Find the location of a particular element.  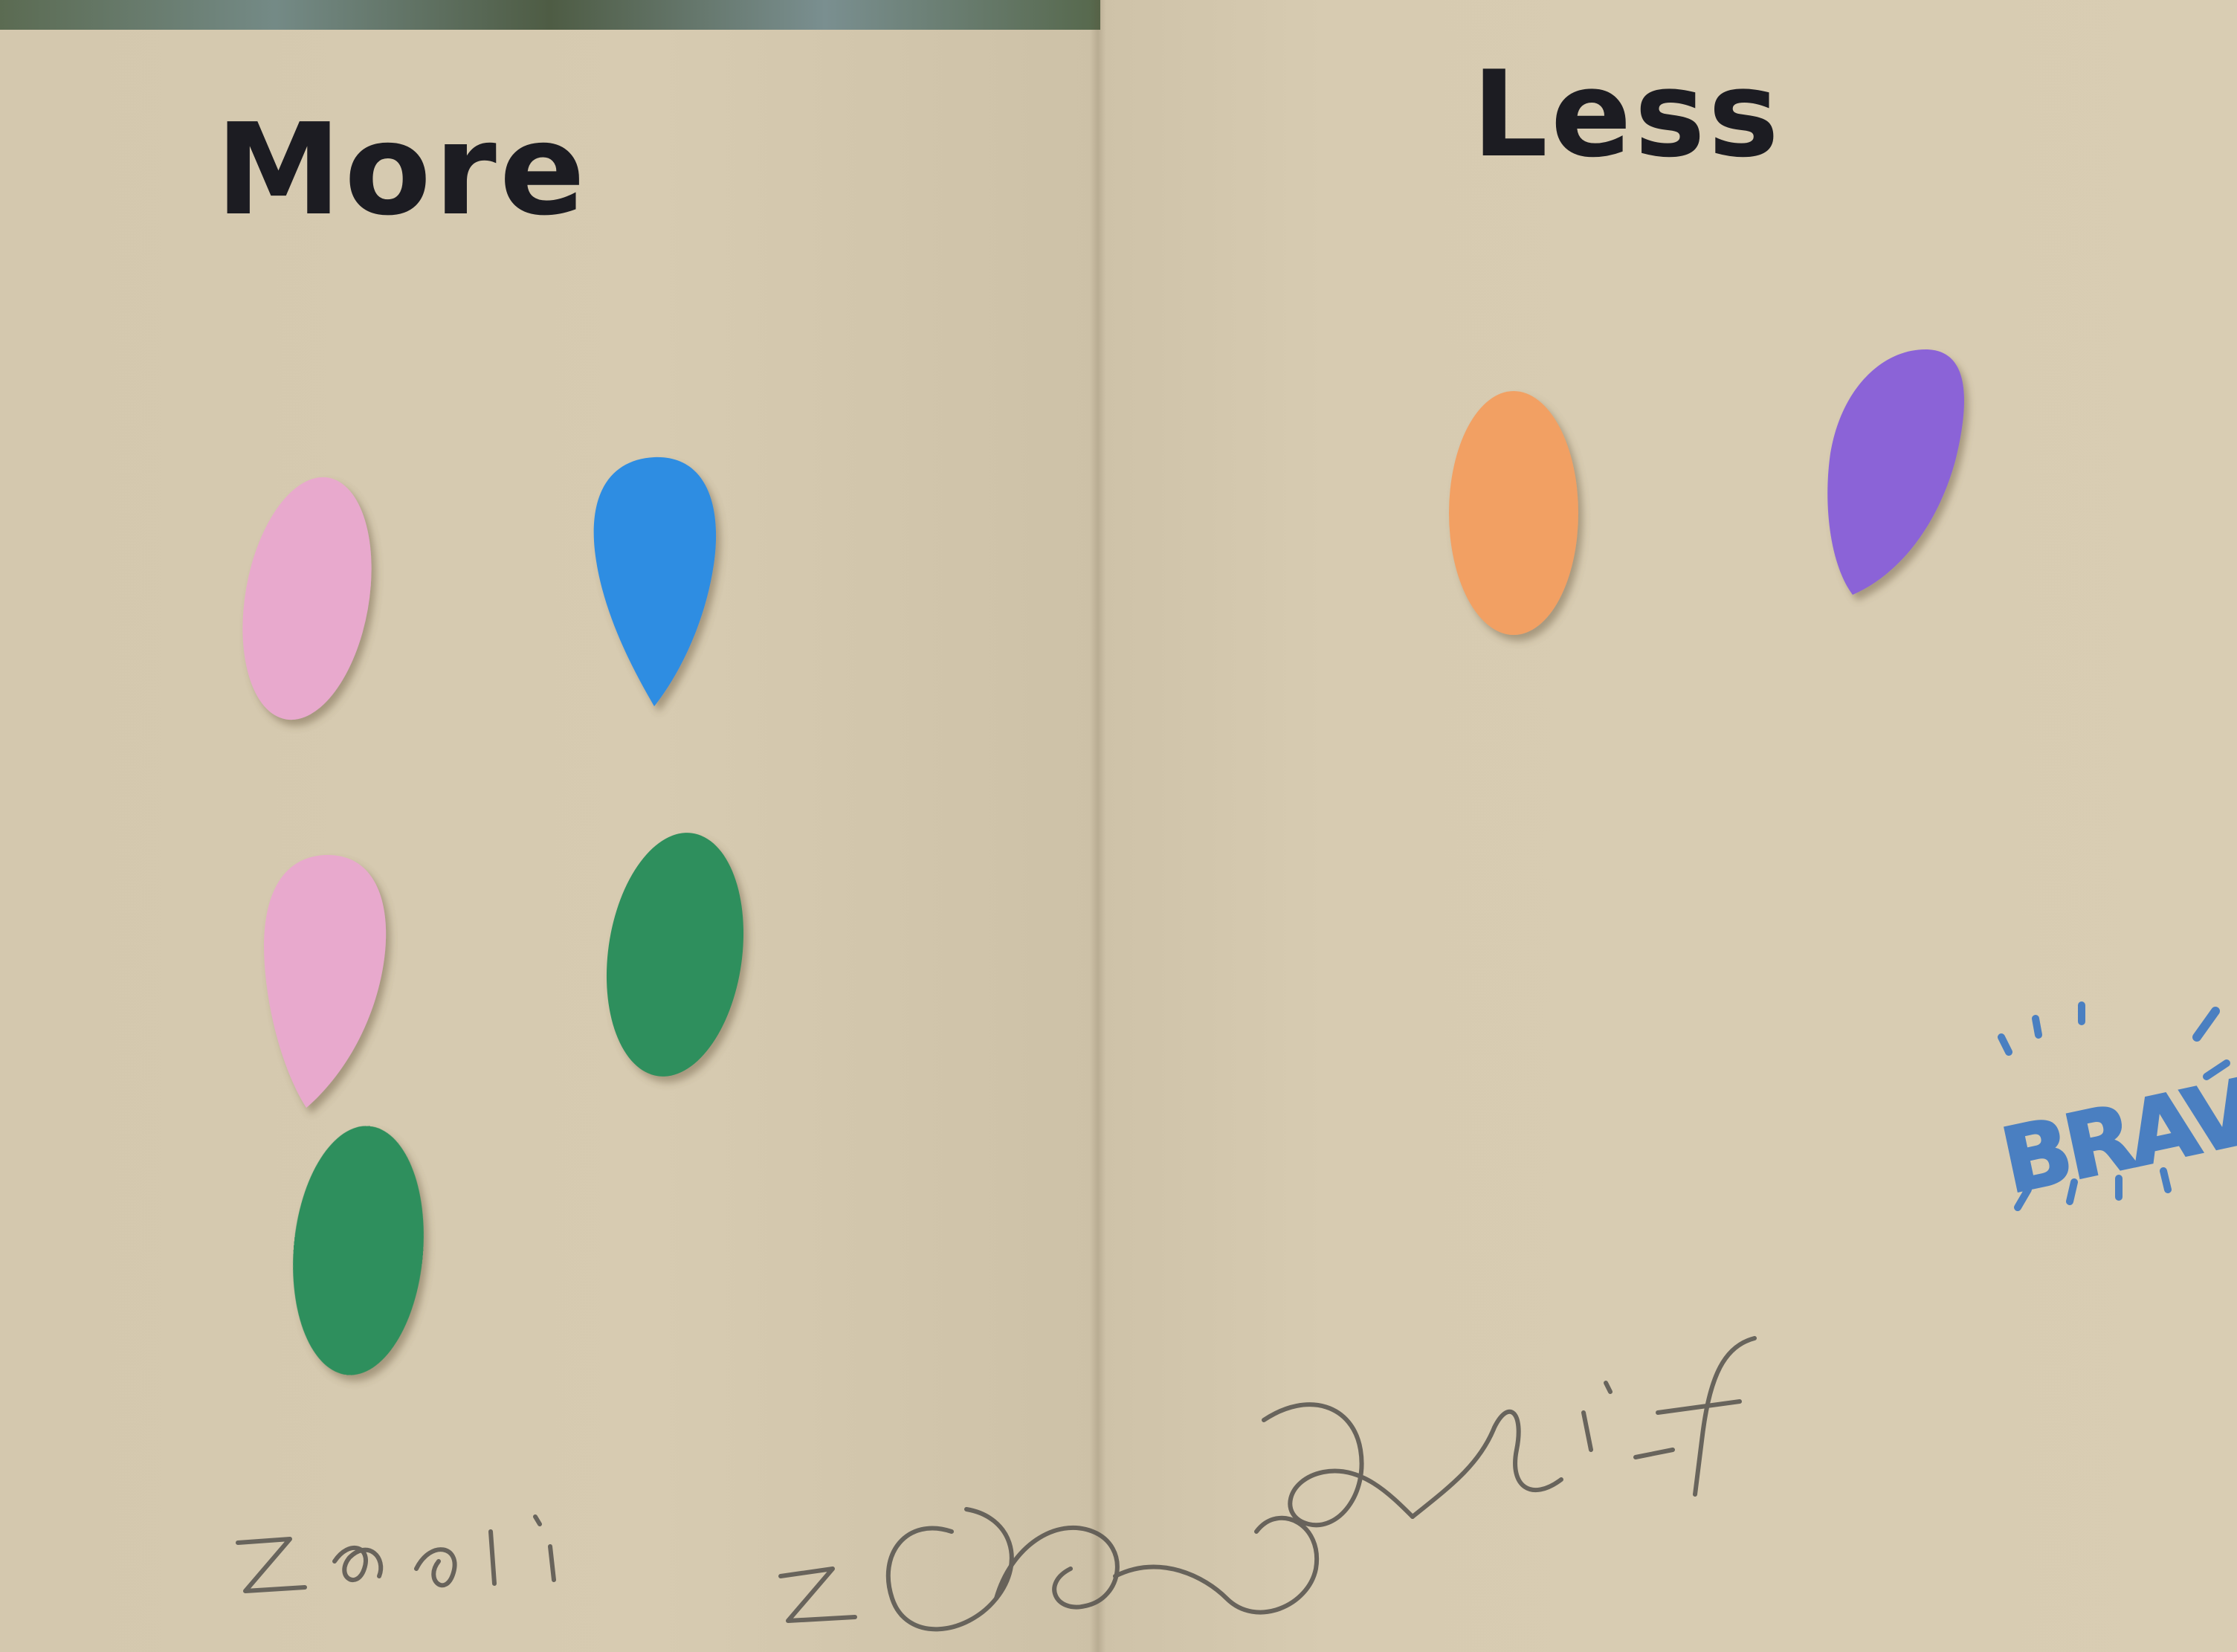

bravo-stamp: BRAVO! is located at coordinates (2115, 1108).